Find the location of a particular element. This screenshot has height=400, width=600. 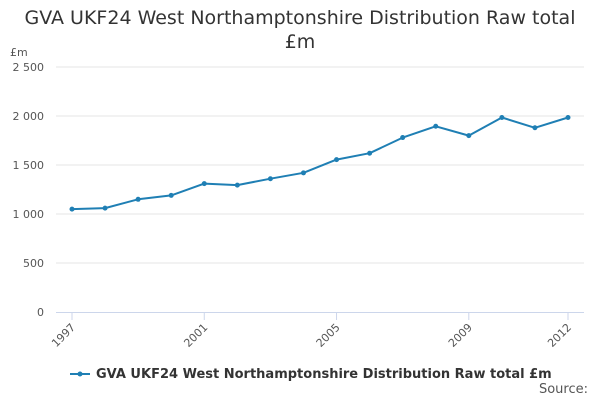

y-tick-label: 0 is located at coordinates (40, 312).